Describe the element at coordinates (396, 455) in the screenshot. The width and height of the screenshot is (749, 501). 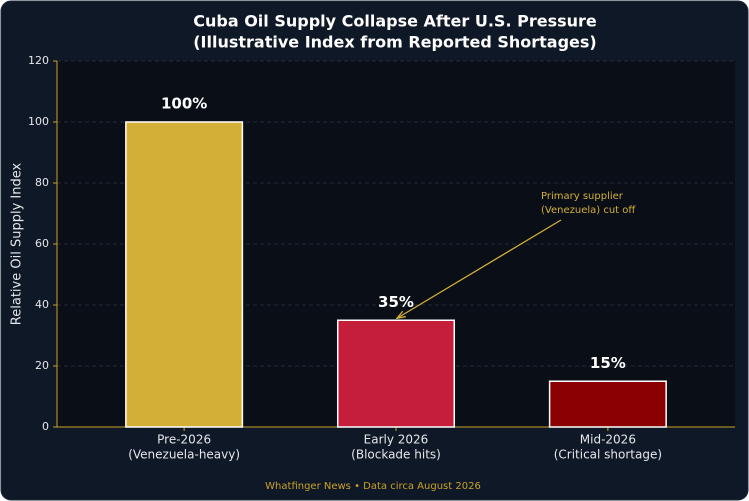
I see `x-tick-label: (Blockade hits)` at that location.